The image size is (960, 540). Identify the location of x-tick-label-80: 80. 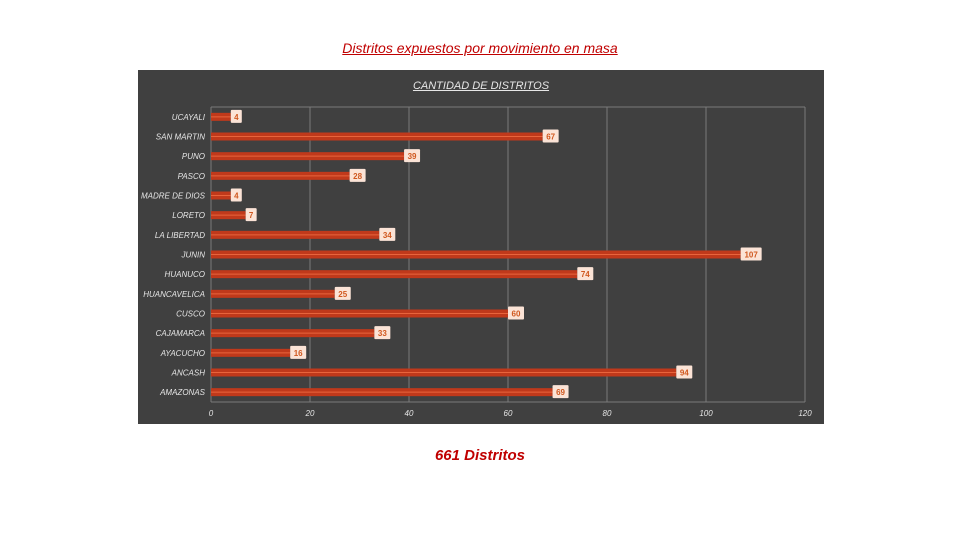
(607, 413).